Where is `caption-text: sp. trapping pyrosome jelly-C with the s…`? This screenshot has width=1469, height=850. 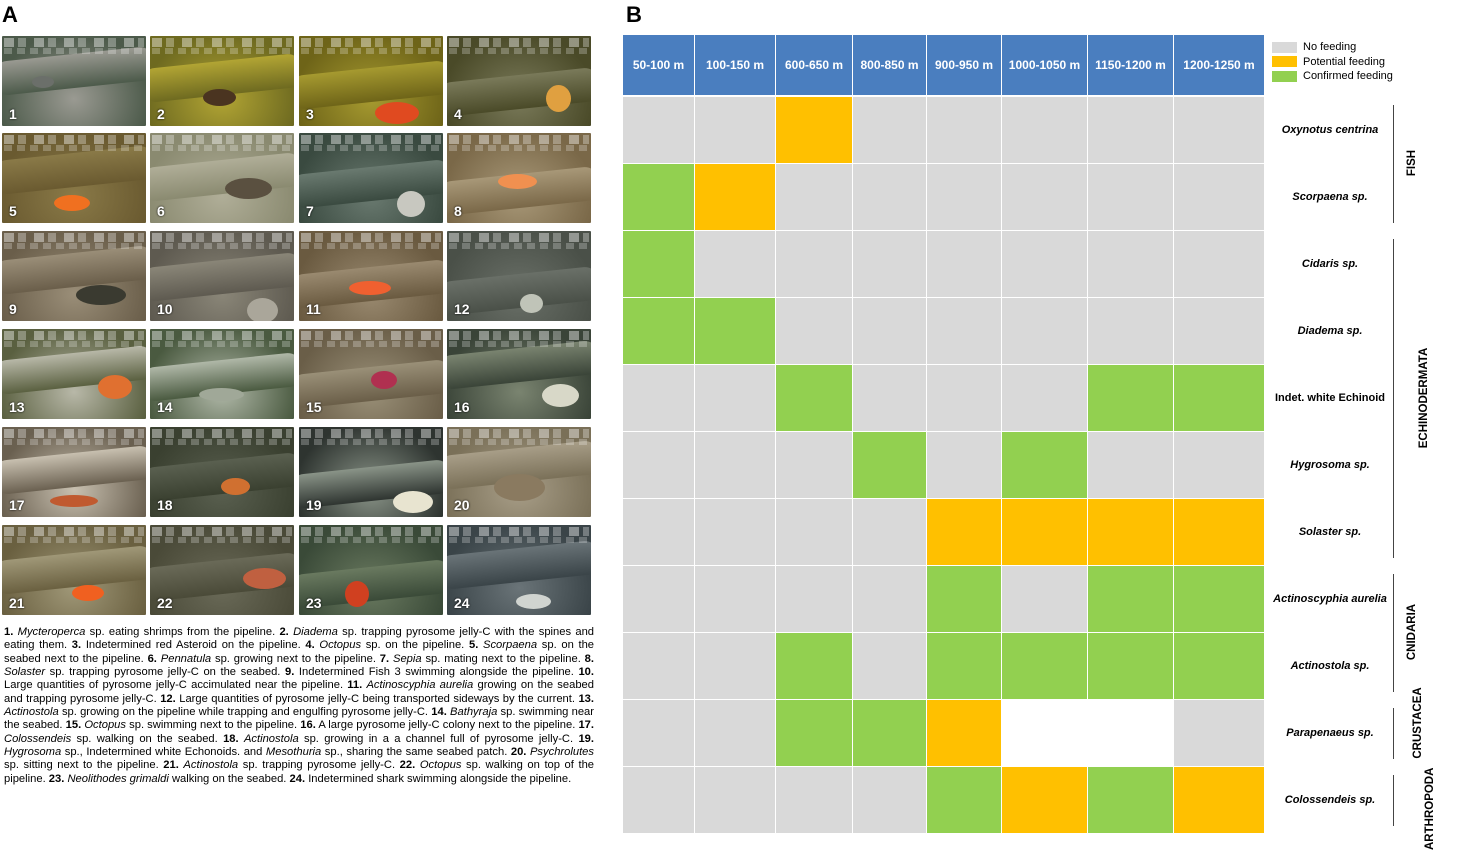 caption-text: sp. trapping pyrosome jelly-C with the s… is located at coordinates (299, 639).